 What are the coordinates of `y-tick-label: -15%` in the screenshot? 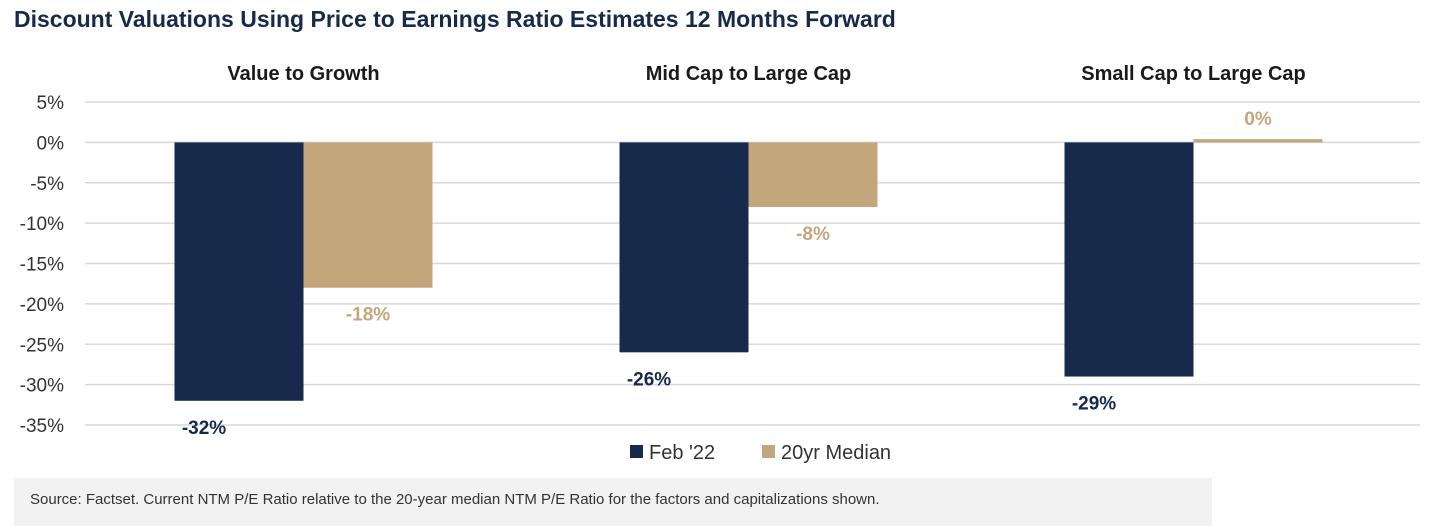 It's located at (42, 265).